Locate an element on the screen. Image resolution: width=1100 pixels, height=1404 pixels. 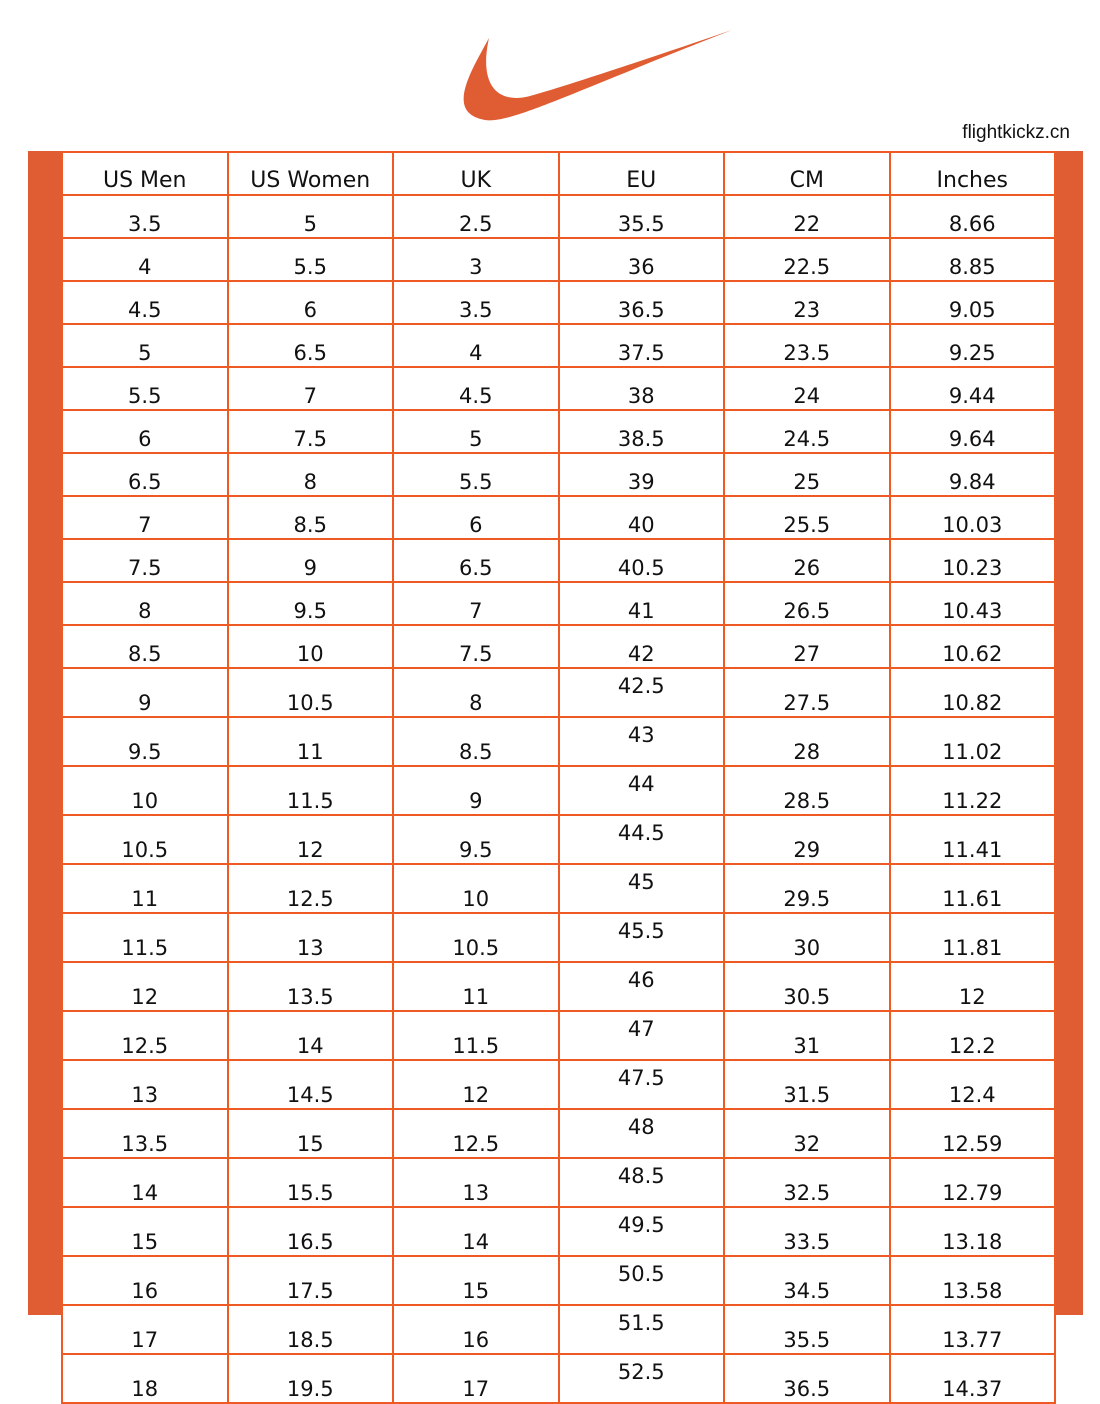
table-cell: 17 is located at coordinates (476, 1378).